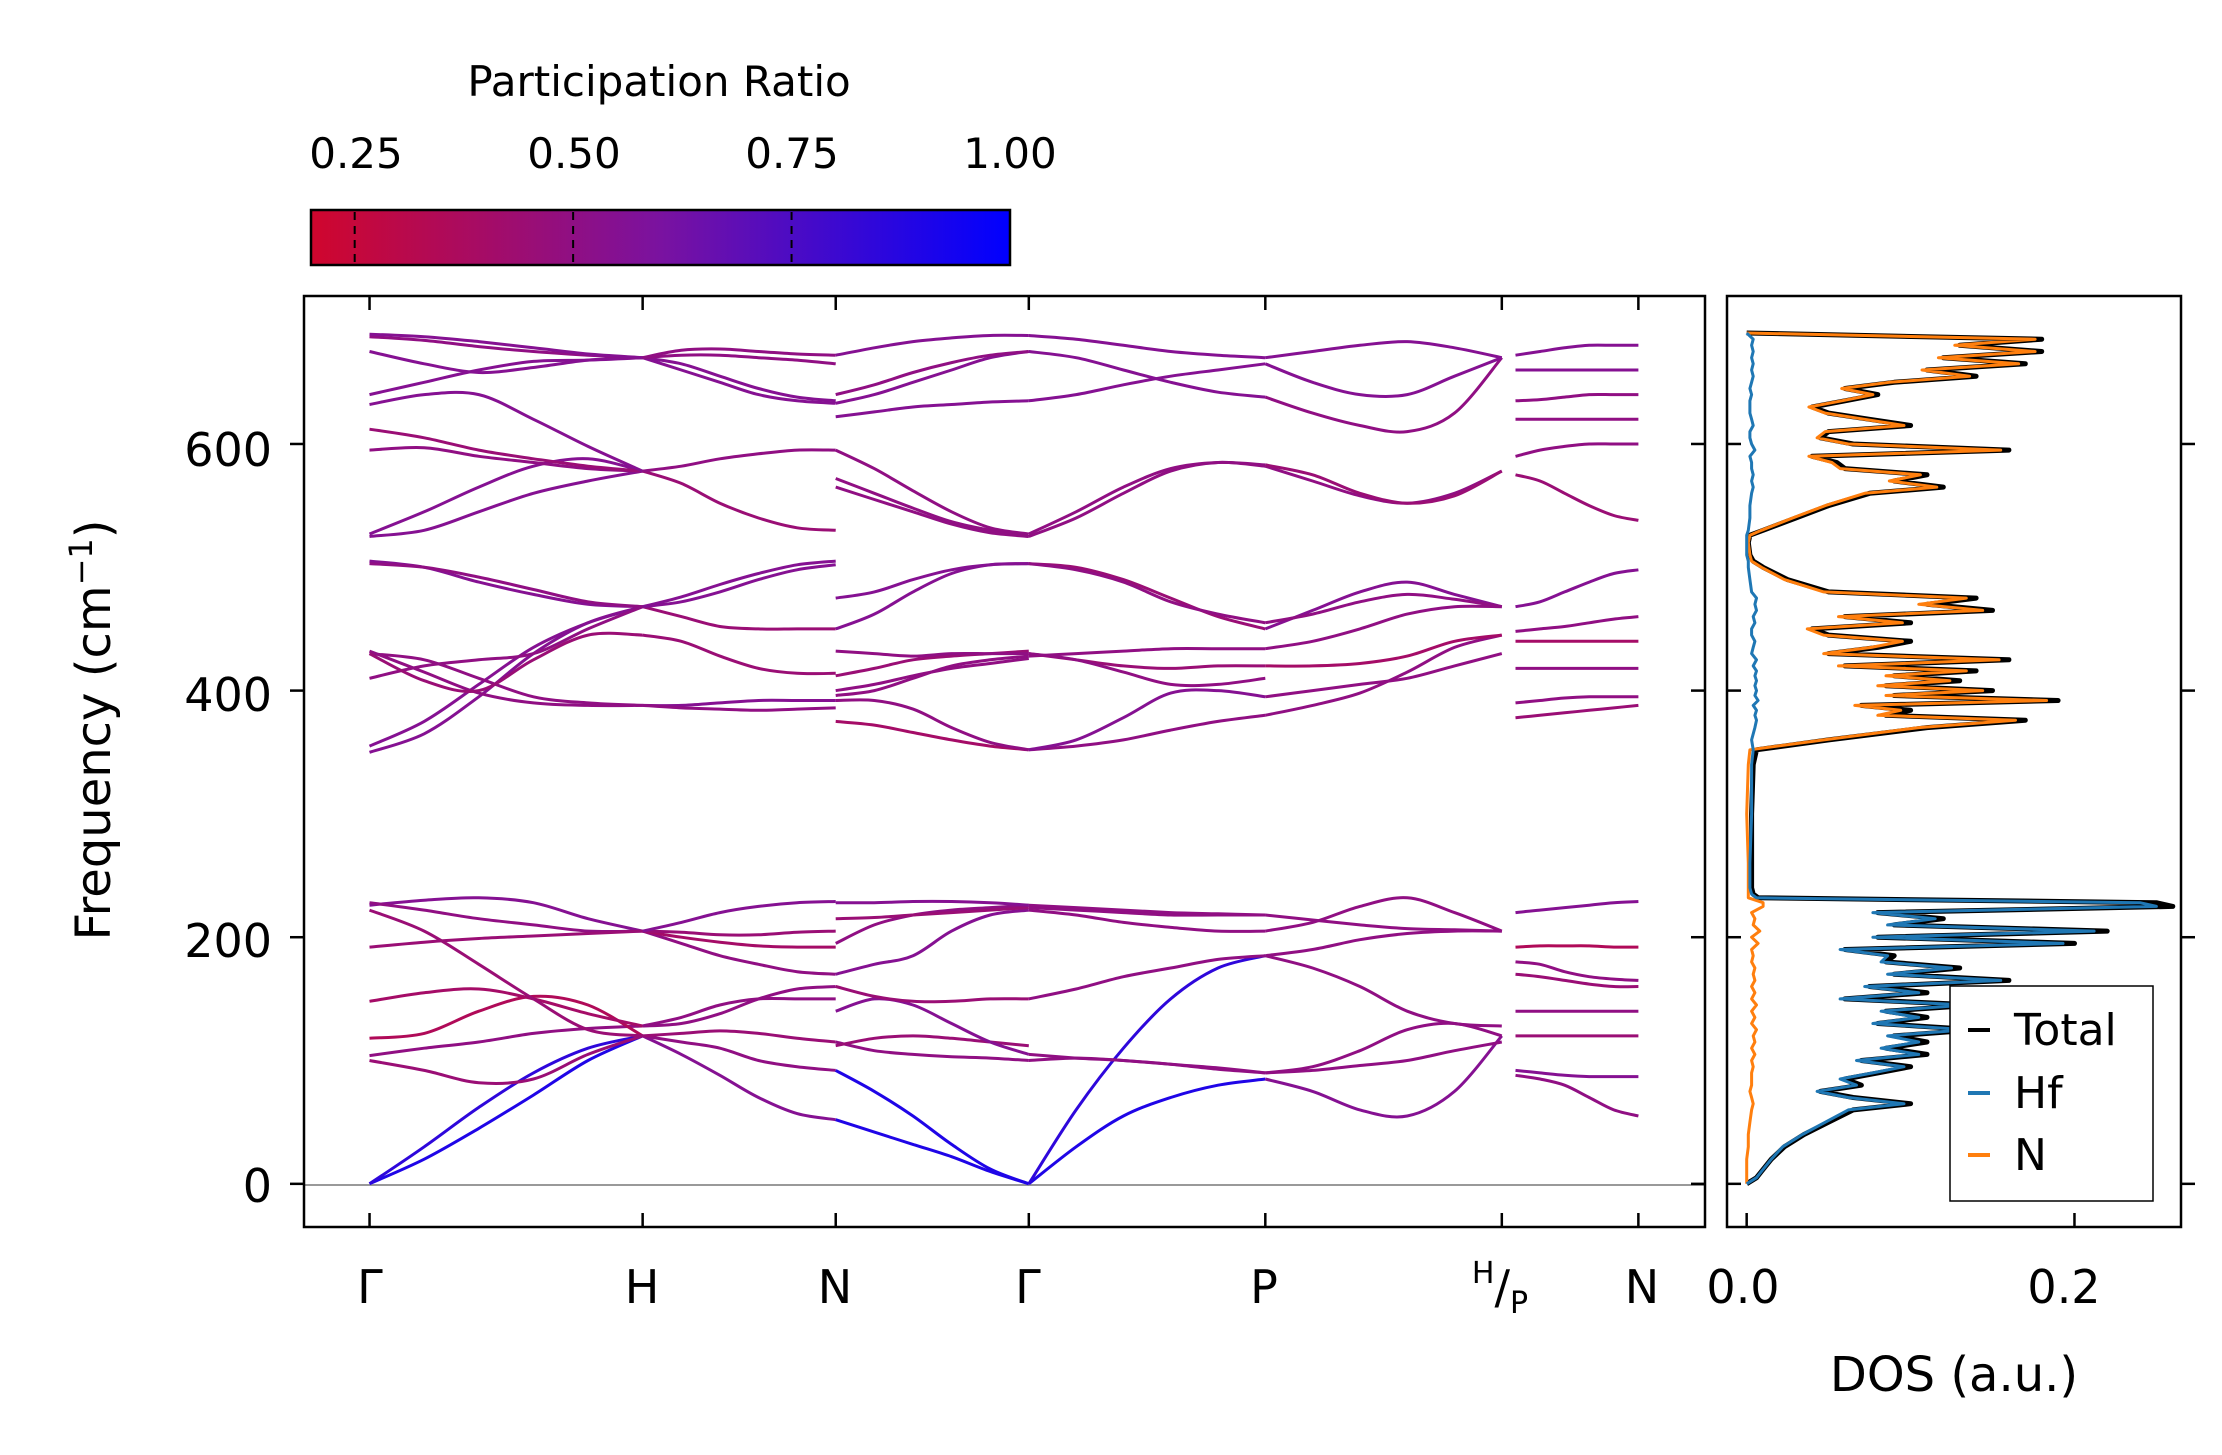 The height and width of the screenshot is (1455, 2222). I want to click on x-tick-label-h-over-p: H/P, so click(1500, 1288).